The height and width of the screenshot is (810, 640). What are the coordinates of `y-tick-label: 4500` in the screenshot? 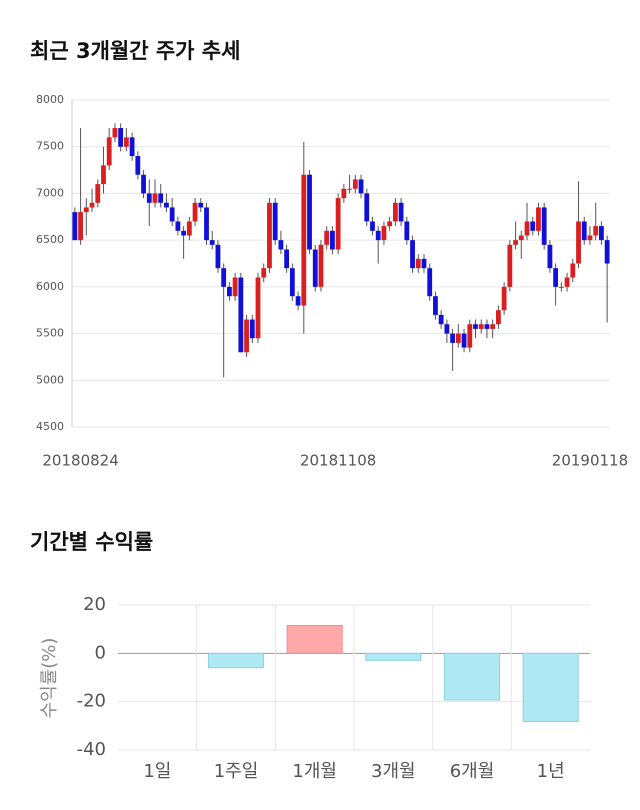 It's located at (50, 426).